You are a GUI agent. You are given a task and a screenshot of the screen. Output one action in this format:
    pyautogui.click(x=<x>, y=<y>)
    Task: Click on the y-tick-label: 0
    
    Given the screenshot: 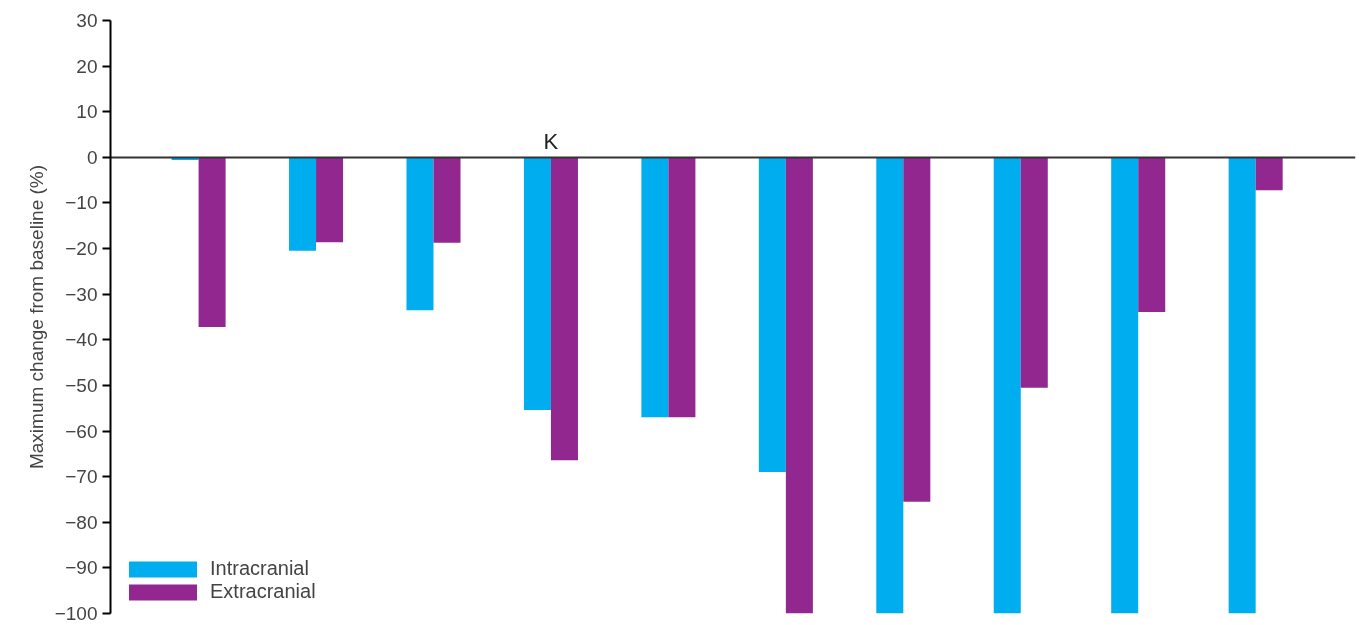 What is the action you would take?
    pyautogui.click(x=92, y=157)
    